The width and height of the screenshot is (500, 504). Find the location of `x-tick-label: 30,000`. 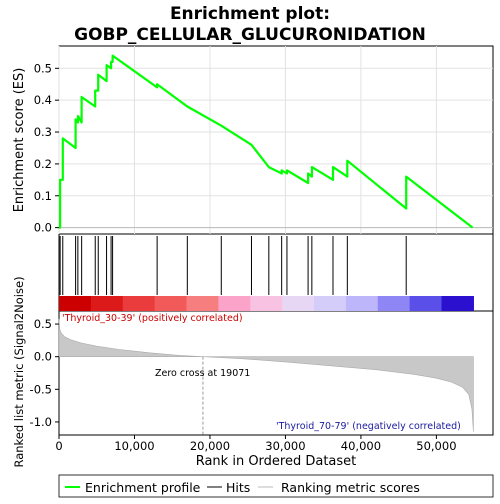

x-tick-label: 30,000 is located at coordinates (285, 446).